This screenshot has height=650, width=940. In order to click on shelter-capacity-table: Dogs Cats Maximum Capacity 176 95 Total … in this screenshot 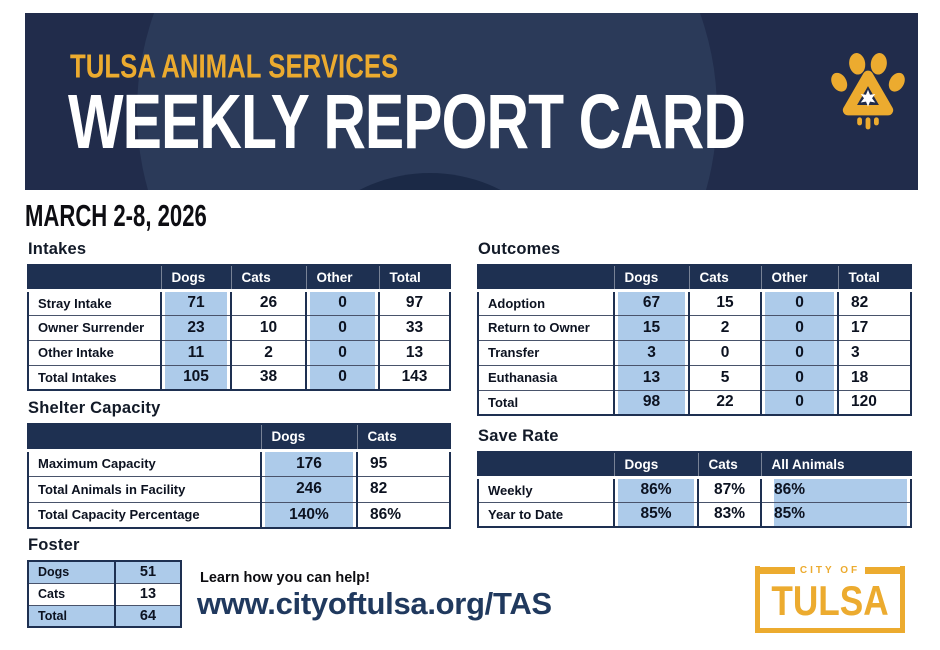, I will do `click(239, 476)`.